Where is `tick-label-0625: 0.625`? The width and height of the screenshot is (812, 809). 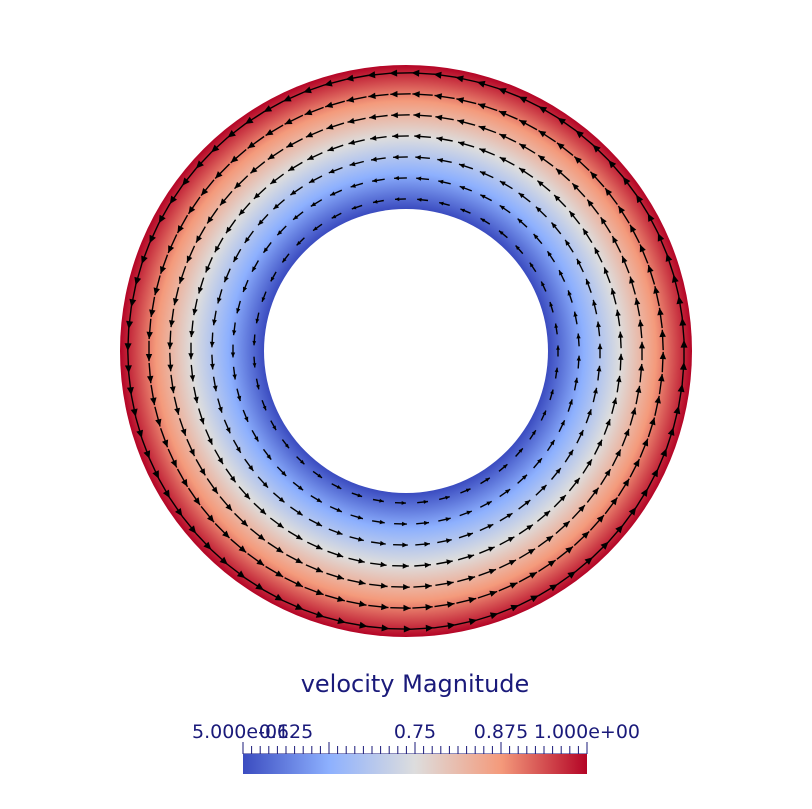 tick-label-0625: 0.625 is located at coordinates (286, 732).